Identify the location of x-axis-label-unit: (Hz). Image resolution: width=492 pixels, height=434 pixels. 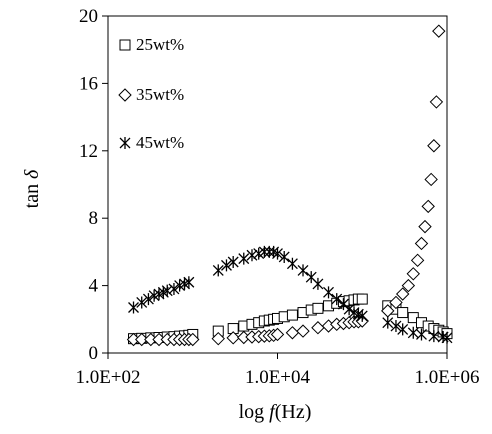
(293, 412).